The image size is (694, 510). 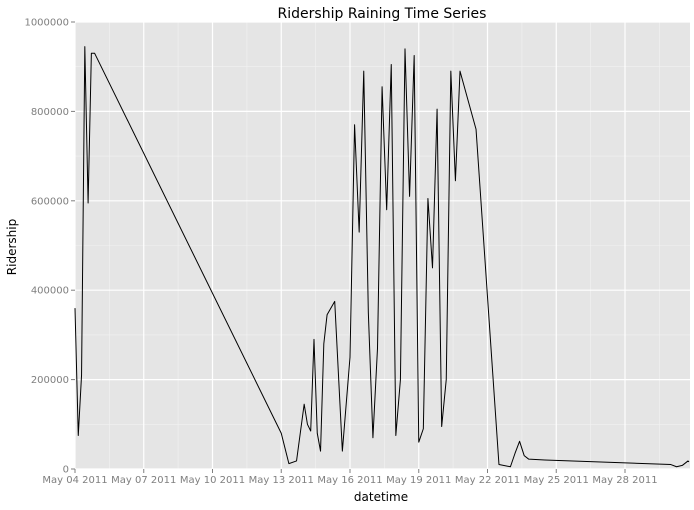 What do you see at coordinates (487, 480) in the screenshot?
I see `x-tick-label: May 22 2011` at bounding box center [487, 480].